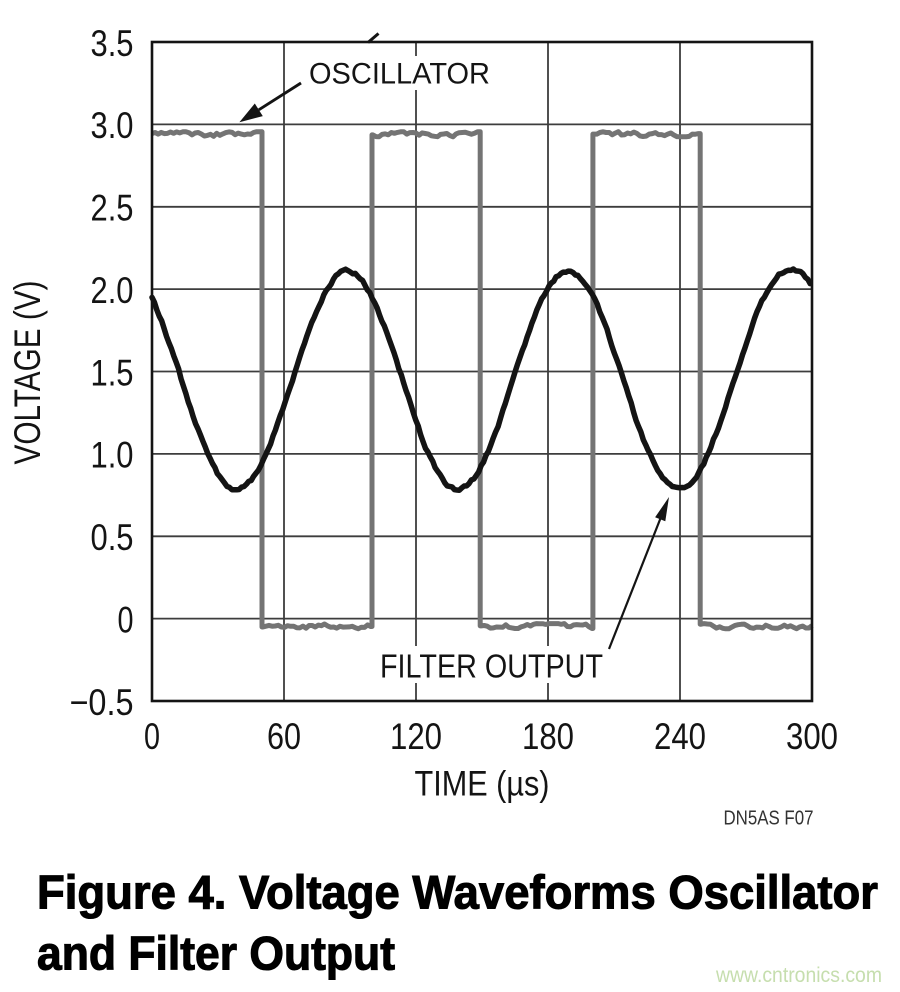 Image resolution: width=900 pixels, height=992 pixels. I want to click on svg-text: DN5AS F07, so click(769, 819).